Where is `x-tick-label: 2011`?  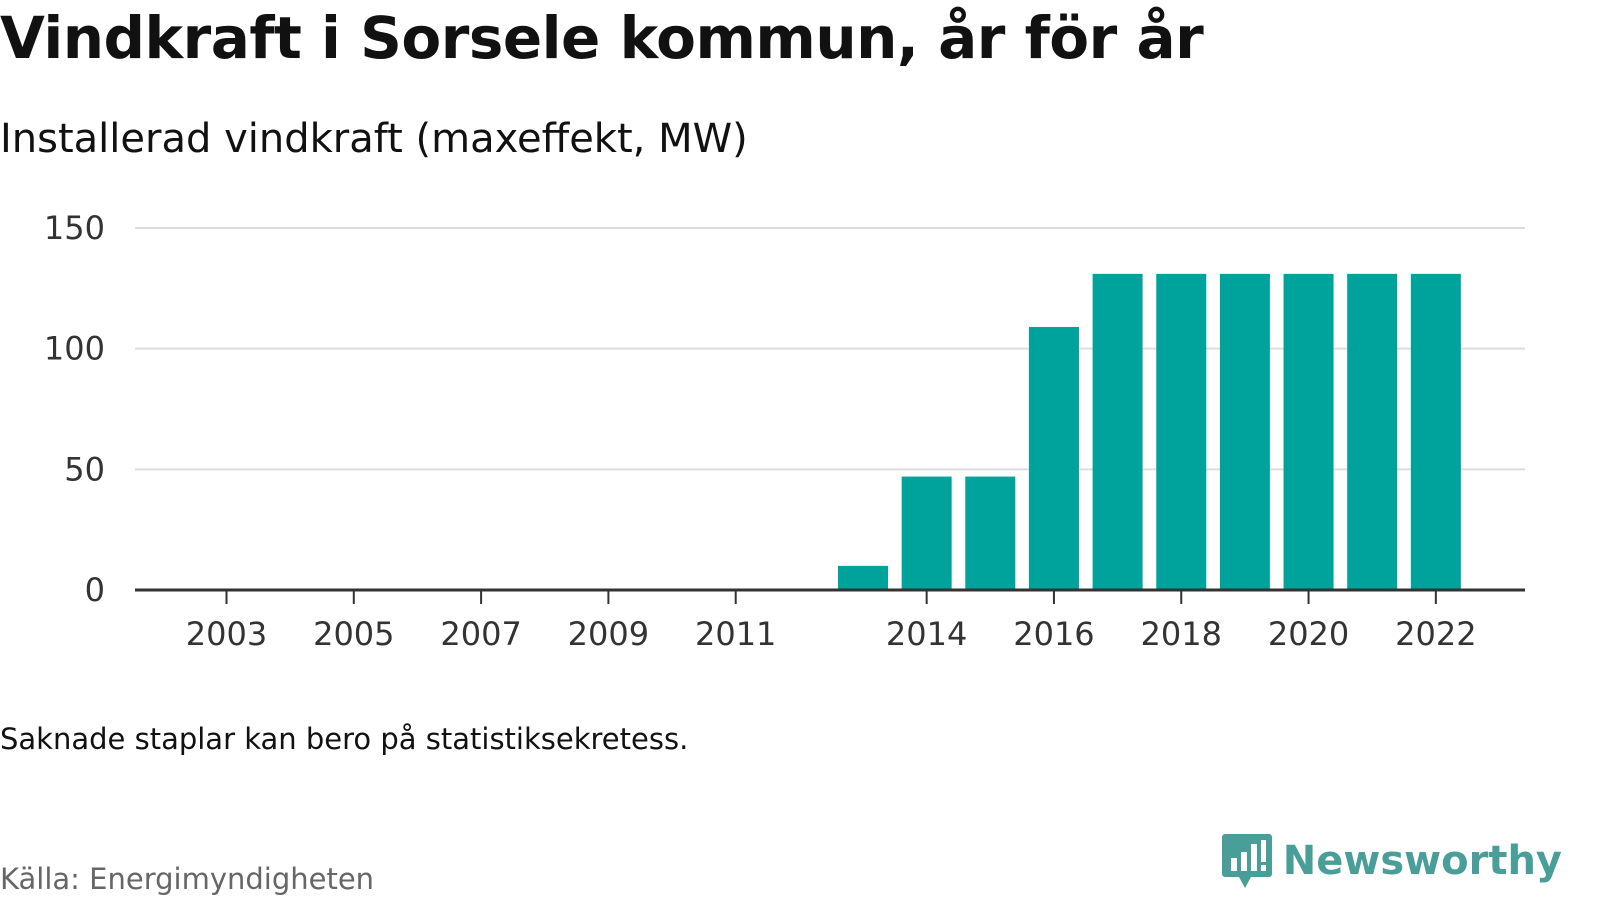 x-tick-label: 2011 is located at coordinates (735, 634).